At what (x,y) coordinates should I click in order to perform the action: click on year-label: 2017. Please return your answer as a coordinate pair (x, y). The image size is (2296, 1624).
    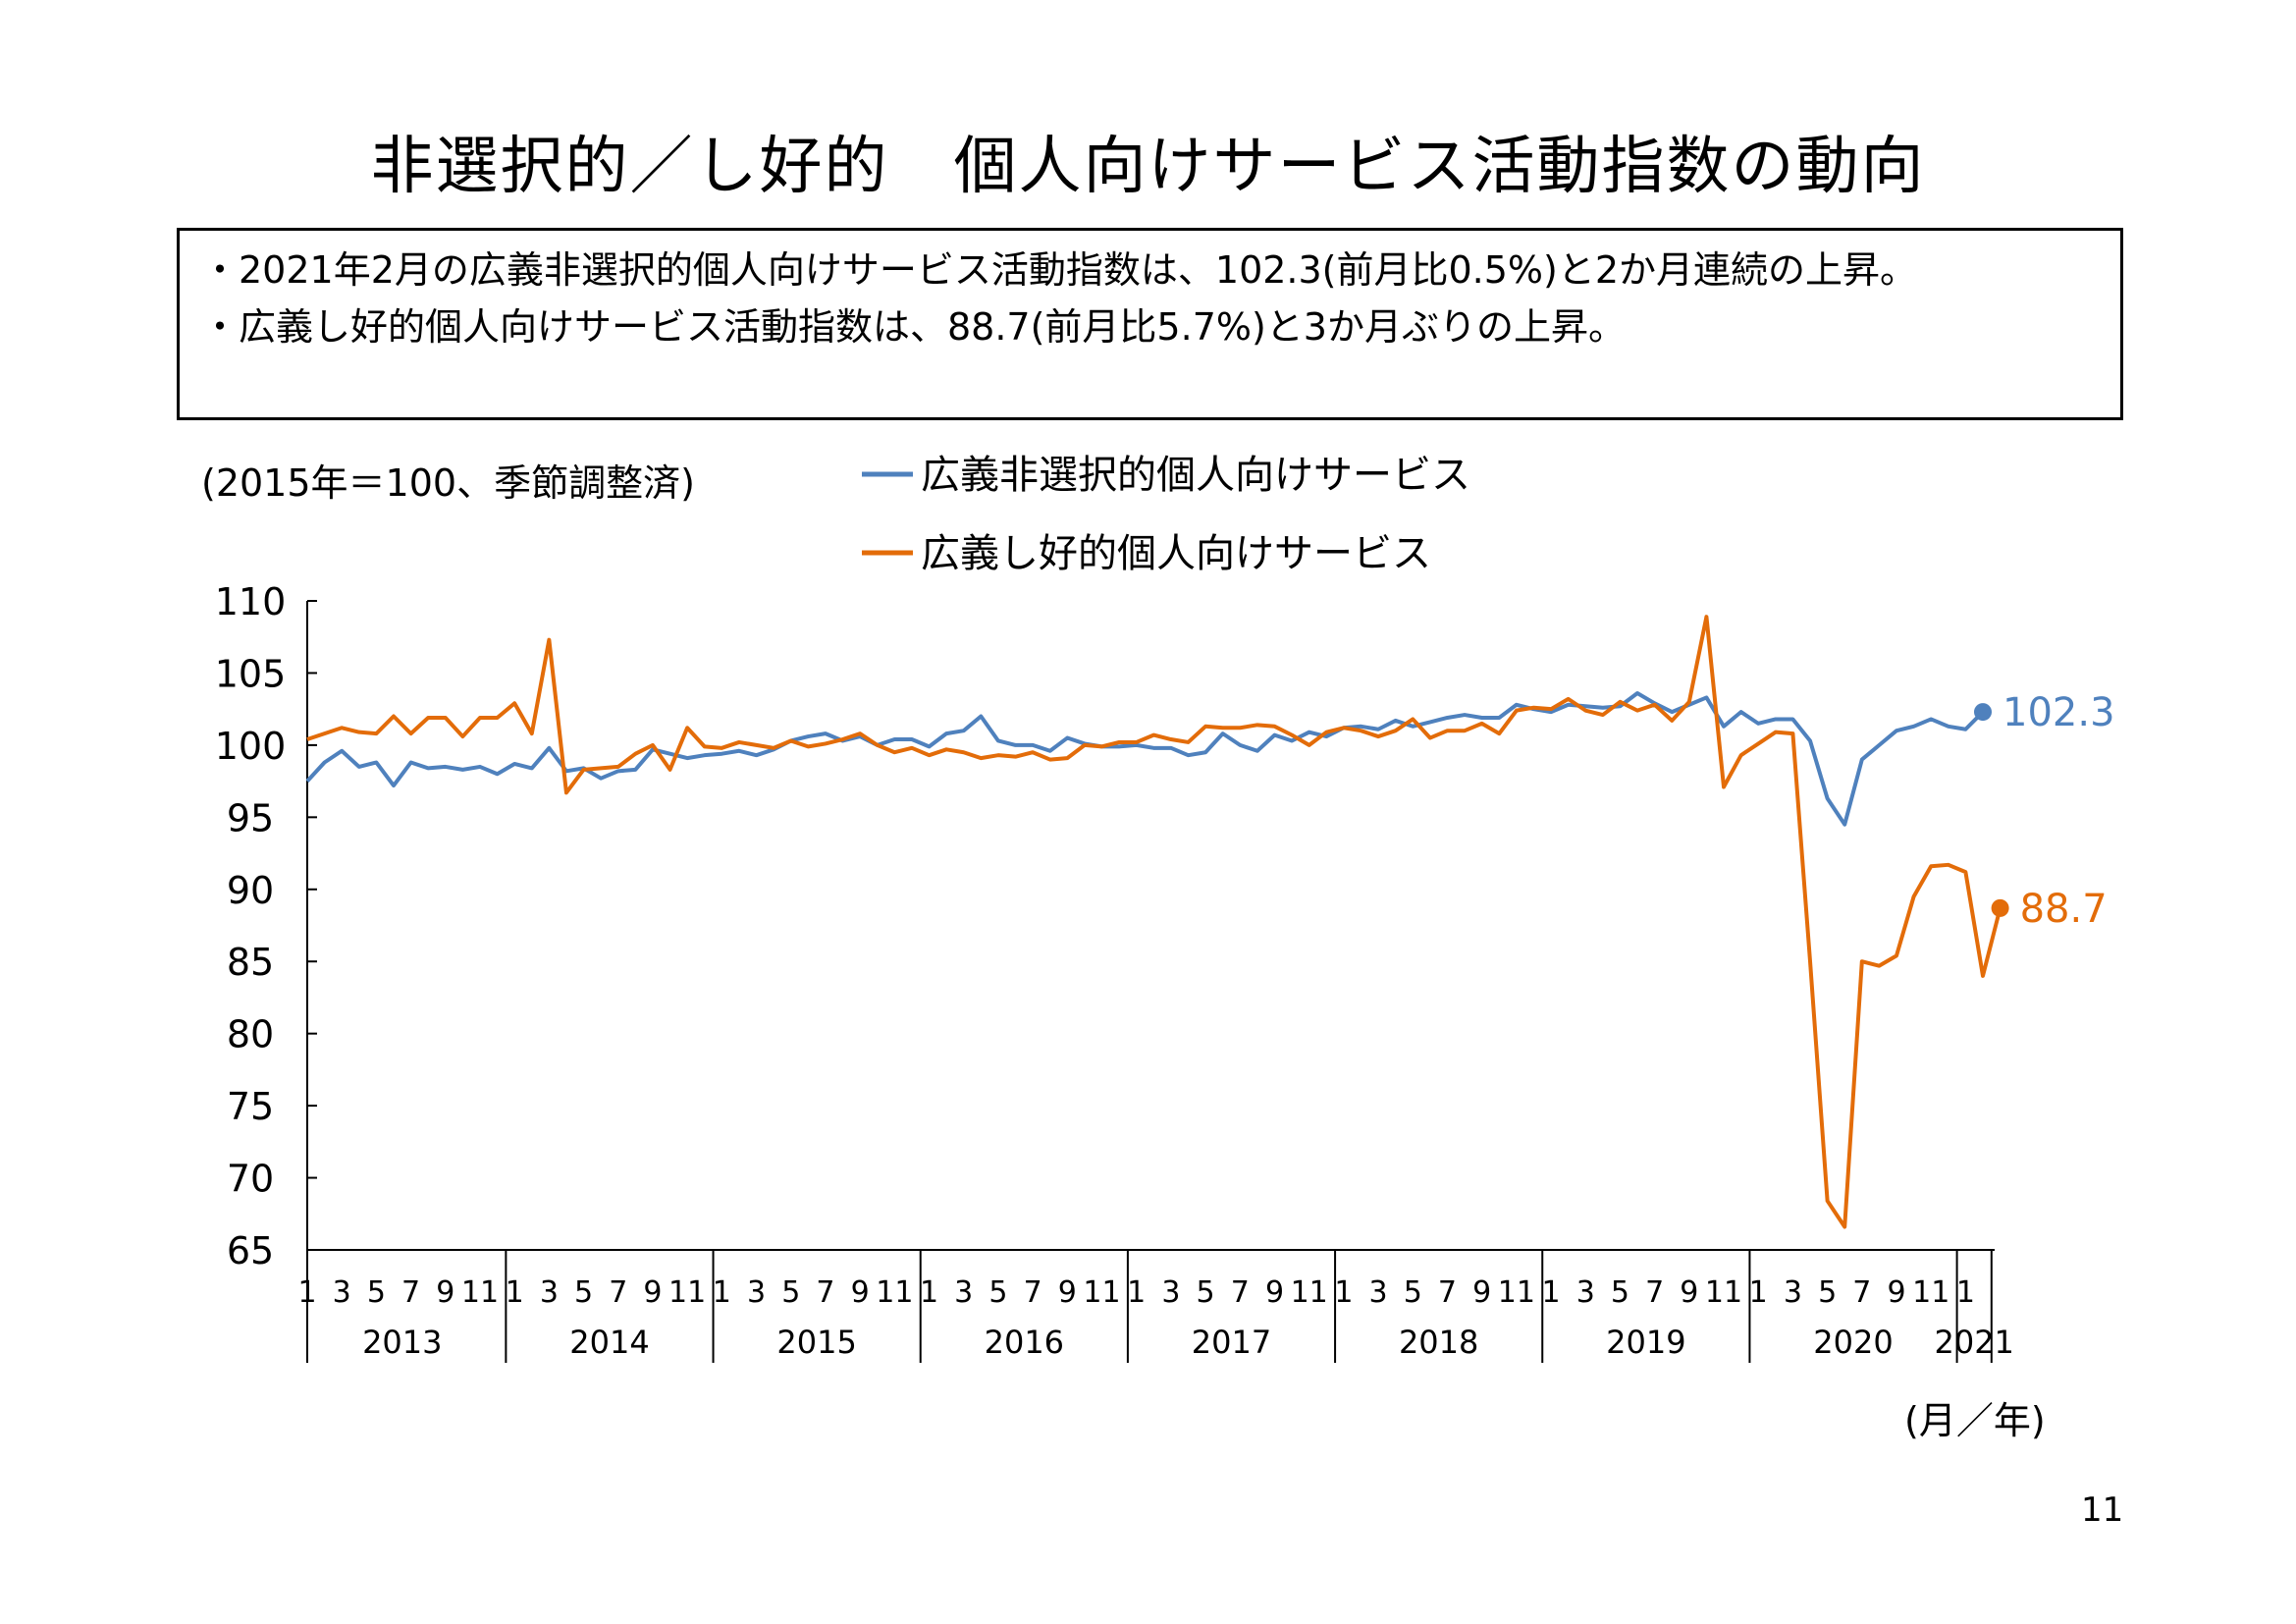
    Looking at the image, I should click on (1231, 1342).